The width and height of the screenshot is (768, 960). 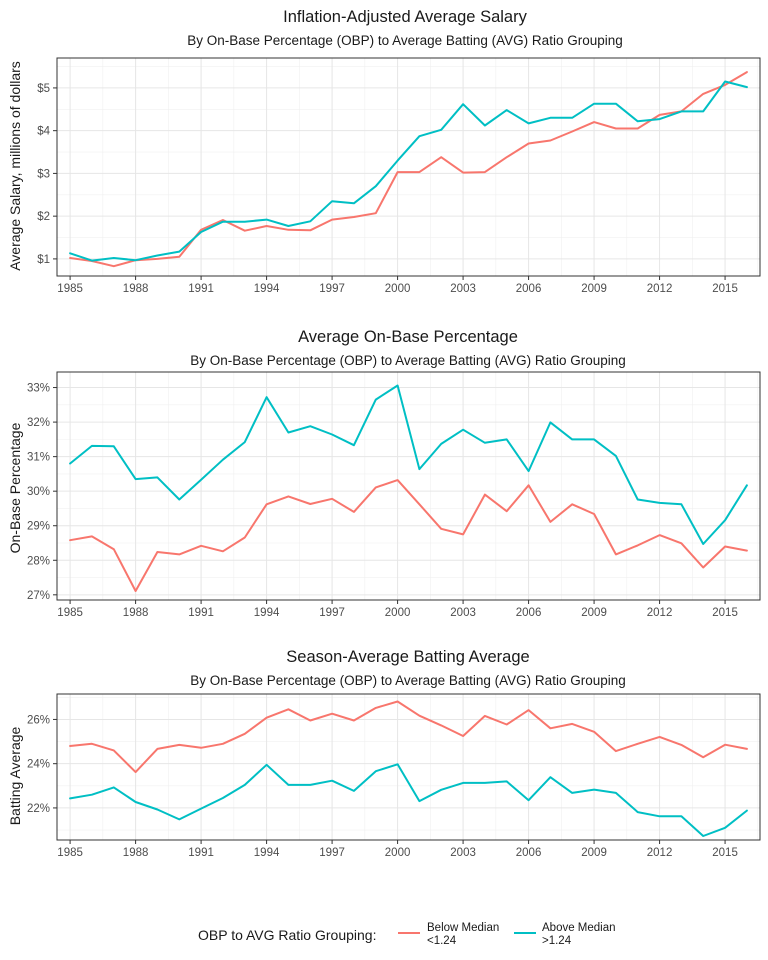 What do you see at coordinates (43, 174) in the screenshot?
I see `y-tick-label: $3` at bounding box center [43, 174].